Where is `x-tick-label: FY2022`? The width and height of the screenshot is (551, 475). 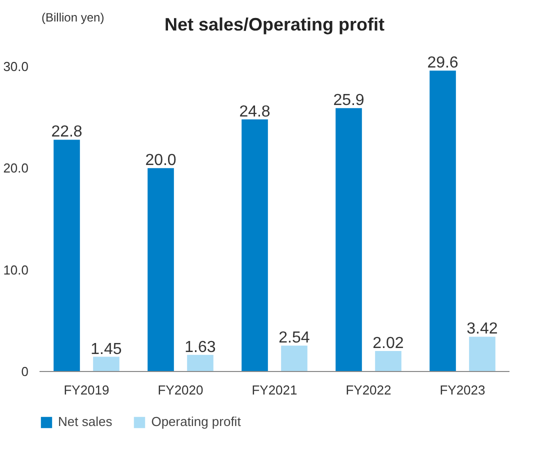
x-tick-label: FY2022 is located at coordinates (369, 390).